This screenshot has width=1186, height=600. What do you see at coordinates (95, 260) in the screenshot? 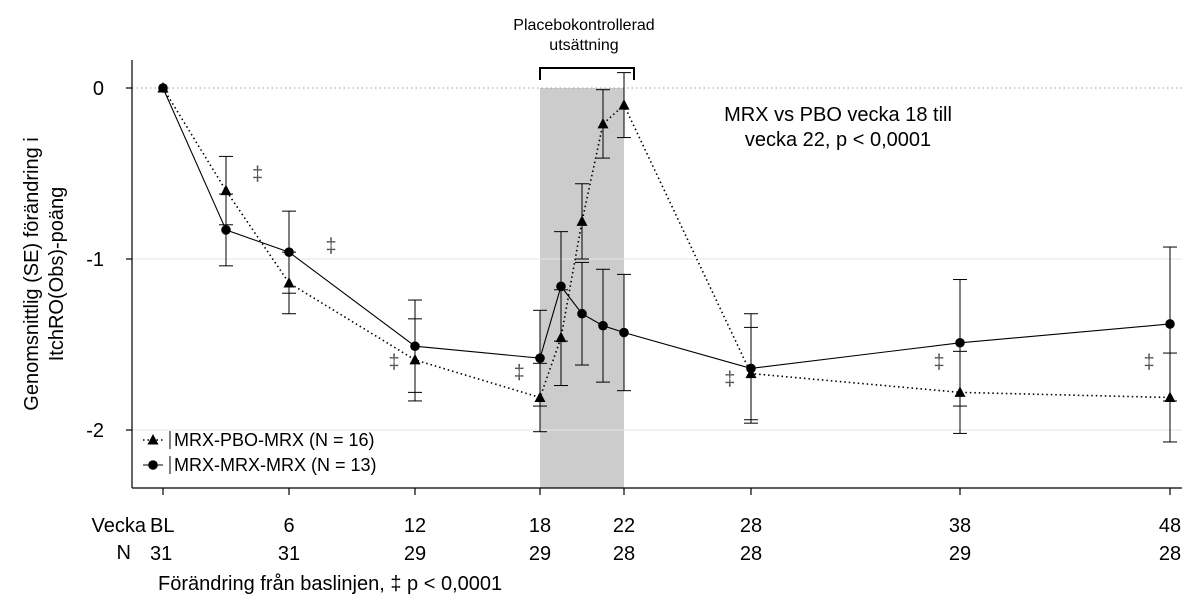
I see `y-tick-label: -1` at bounding box center [95, 260].